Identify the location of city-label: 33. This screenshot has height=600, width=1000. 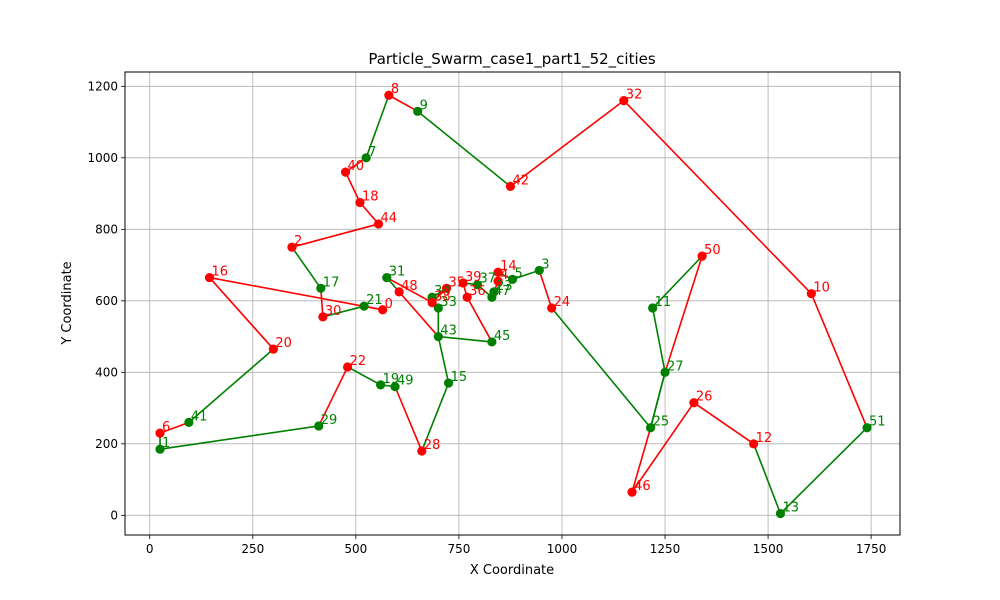
(448, 302).